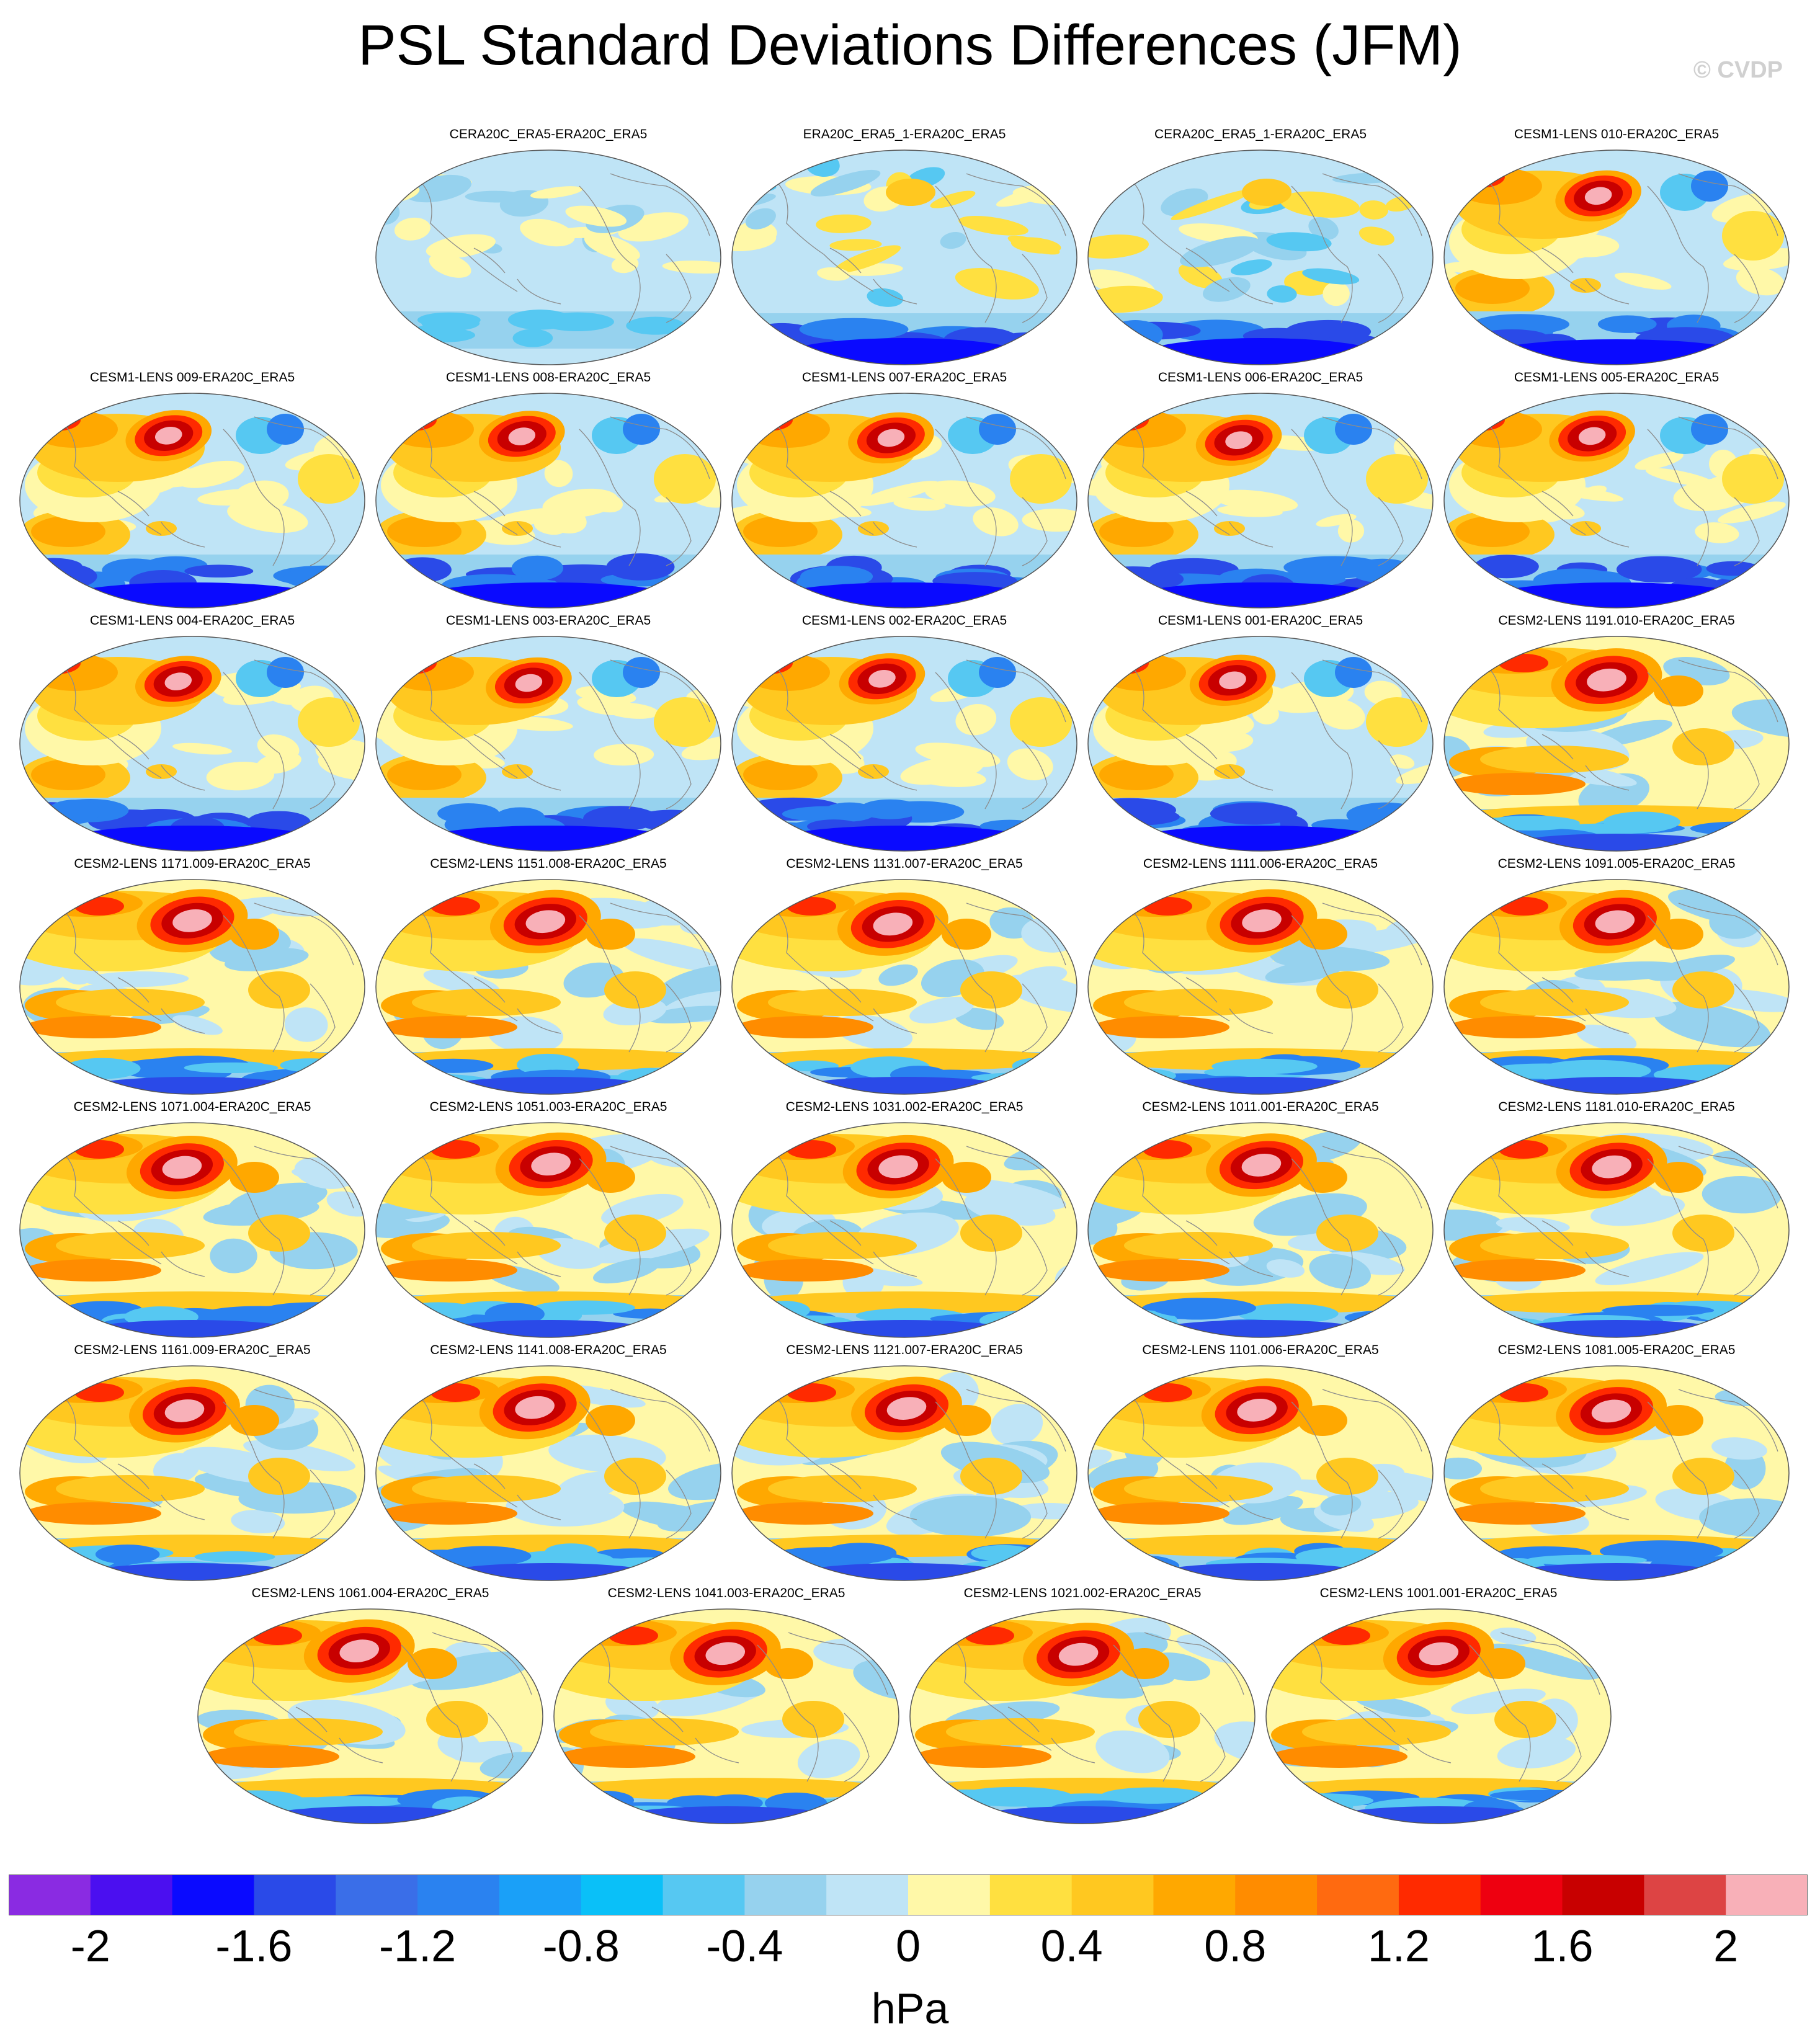 The width and height of the screenshot is (1820, 2037). I want to click on colorbar-tick-label: -0.4, so click(744, 1946).